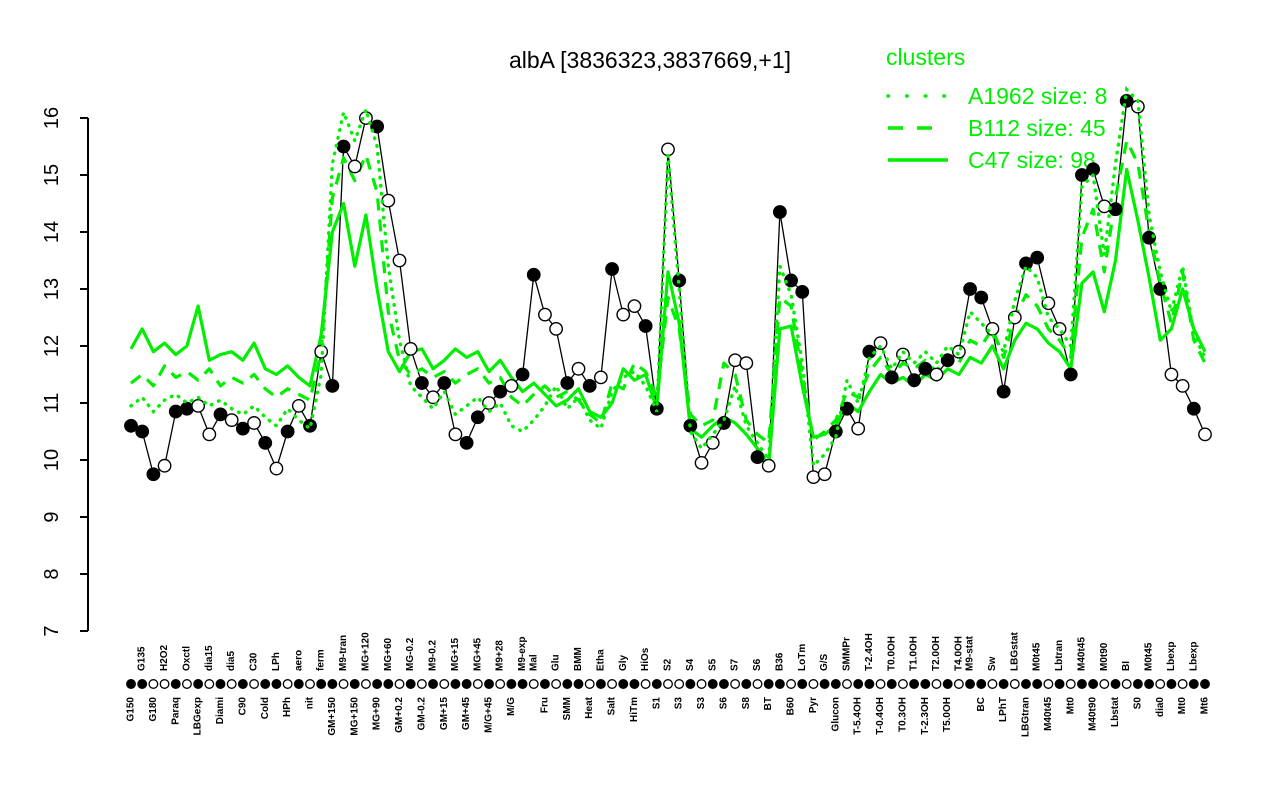 The image size is (1280, 800). Describe the element at coordinates (981, 704) in the screenshot. I see `condition-label: BC` at that location.